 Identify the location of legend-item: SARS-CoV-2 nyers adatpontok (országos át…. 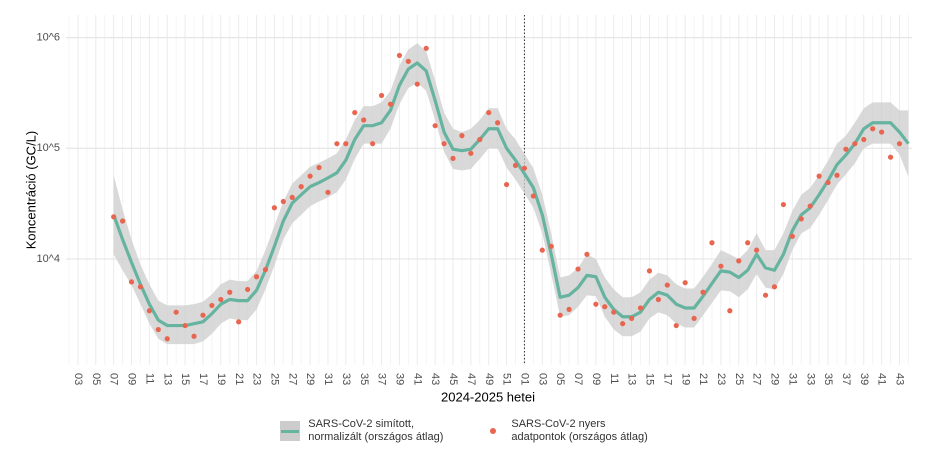
(565, 431).